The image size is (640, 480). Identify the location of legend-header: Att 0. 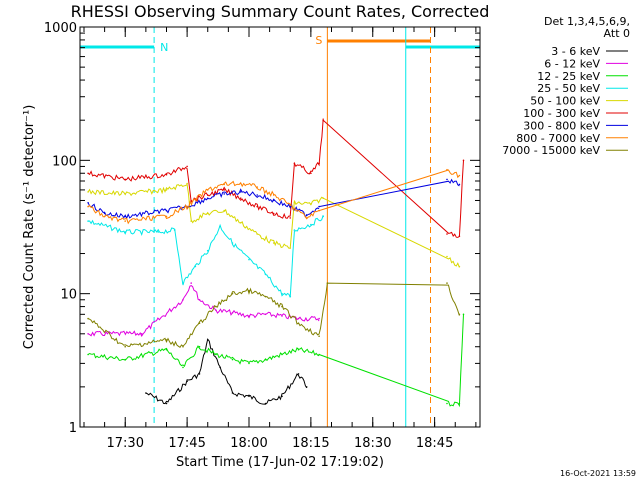
(617, 33).